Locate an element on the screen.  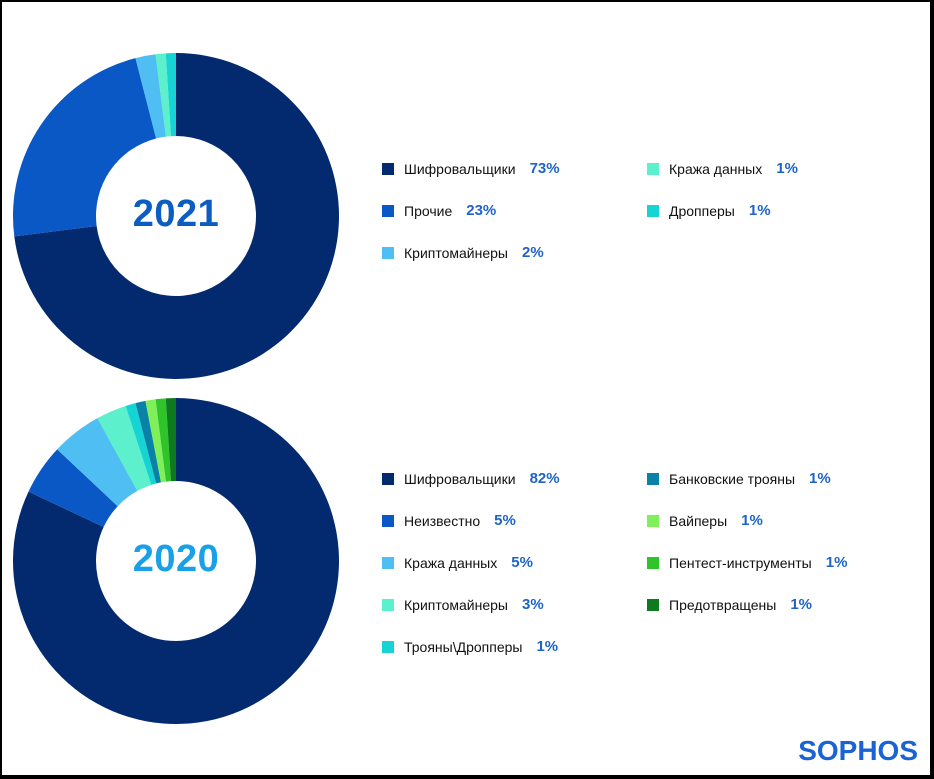
legend-item: Предотвращены 1% is located at coordinates (729, 604).